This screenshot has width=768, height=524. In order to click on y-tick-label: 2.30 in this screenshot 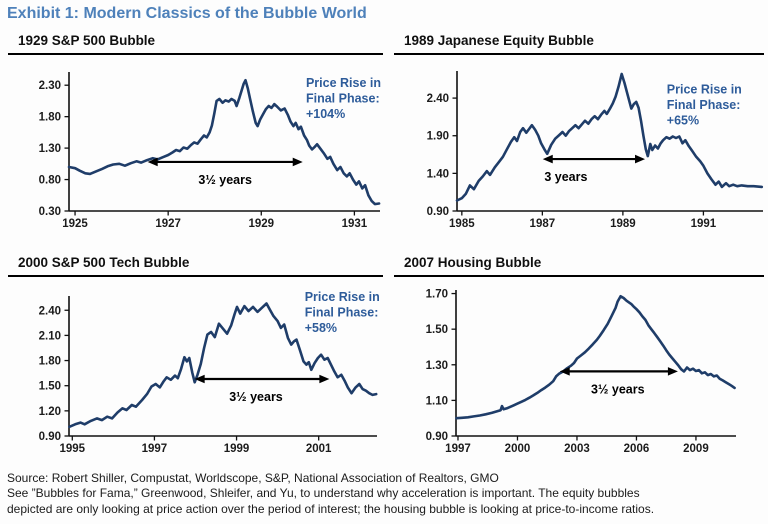, I will do `click(50, 86)`.